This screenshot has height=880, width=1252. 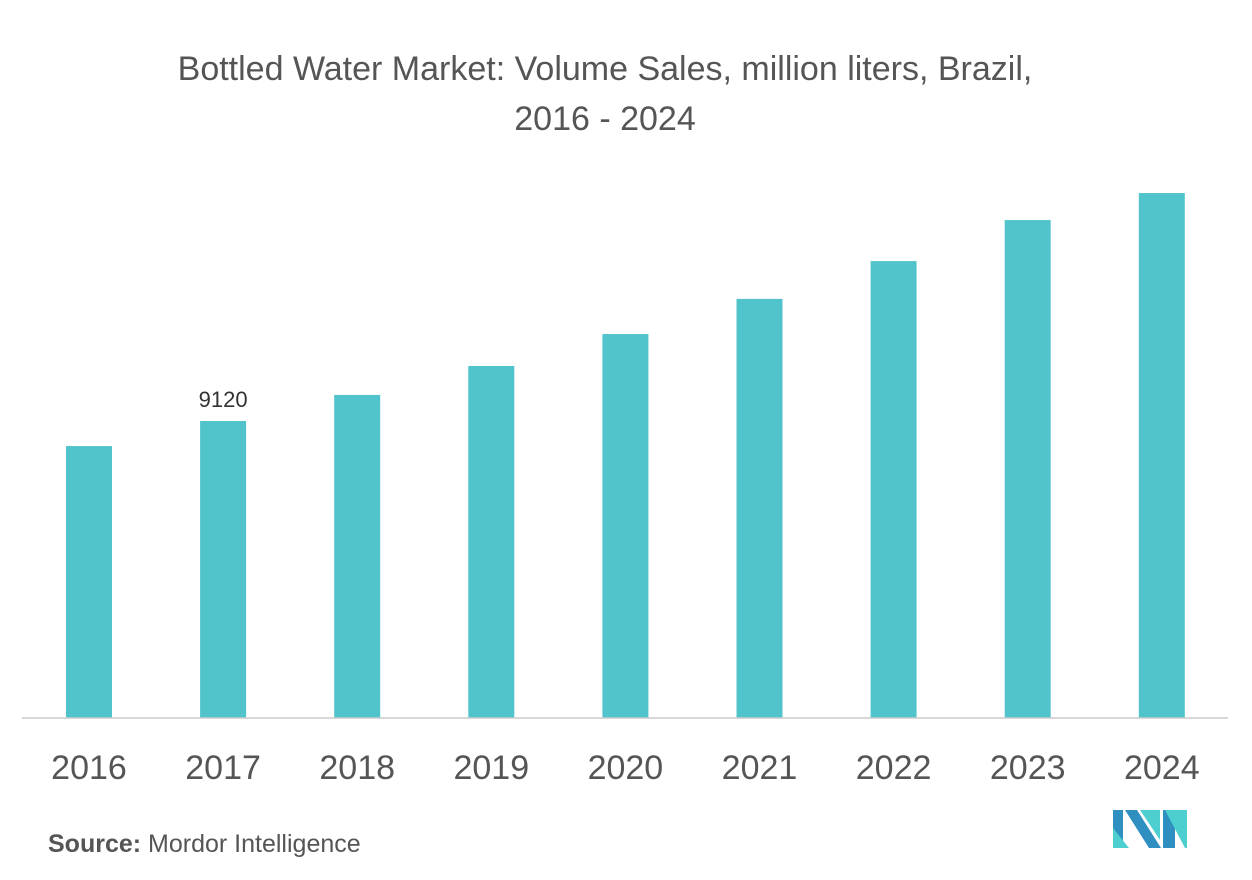 I want to click on x-tick-label-2016: 2016, so click(x=89, y=768).